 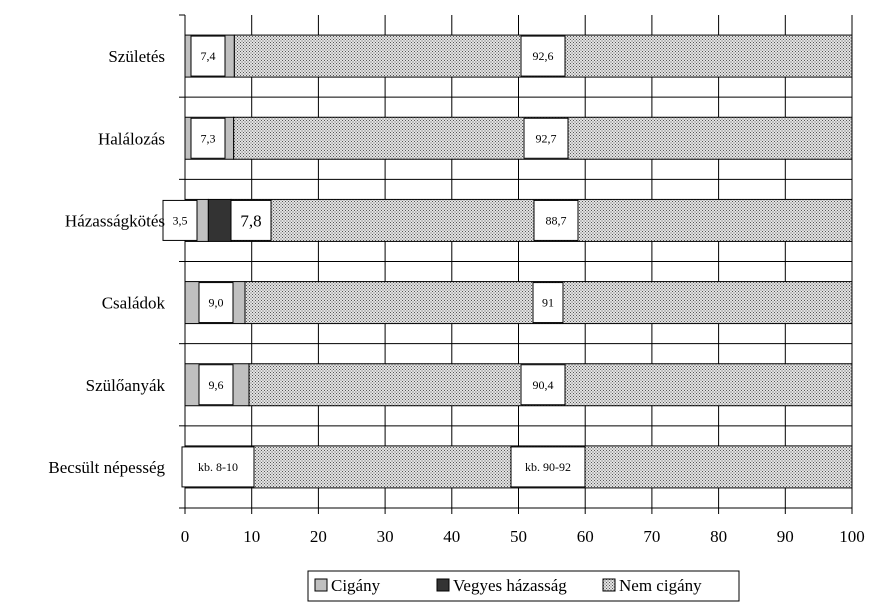 What do you see at coordinates (518, 536) in the screenshot?
I see `x-tick-label-50: 50` at bounding box center [518, 536].